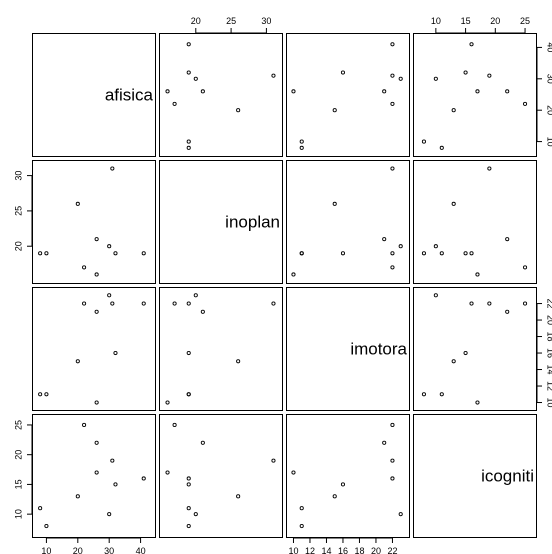  Describe the element at coordinates (94, 95) in the screenshot. I see `panel-frame-afisica-afisica` at that location.